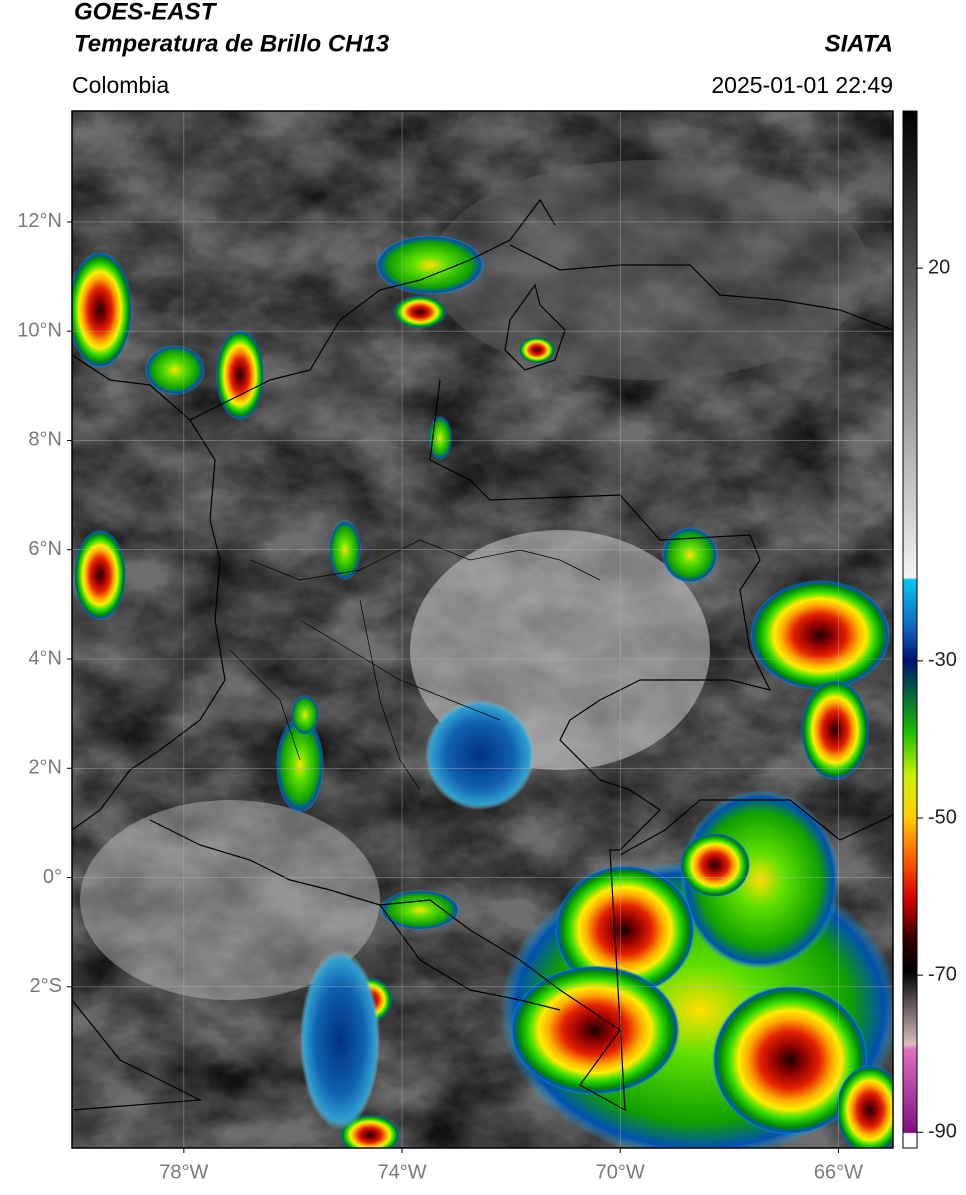 The image size is (966, 1195). Describe the element at coordinates (120, 85) in the screenshot. I see `region: Colombia` at that location.